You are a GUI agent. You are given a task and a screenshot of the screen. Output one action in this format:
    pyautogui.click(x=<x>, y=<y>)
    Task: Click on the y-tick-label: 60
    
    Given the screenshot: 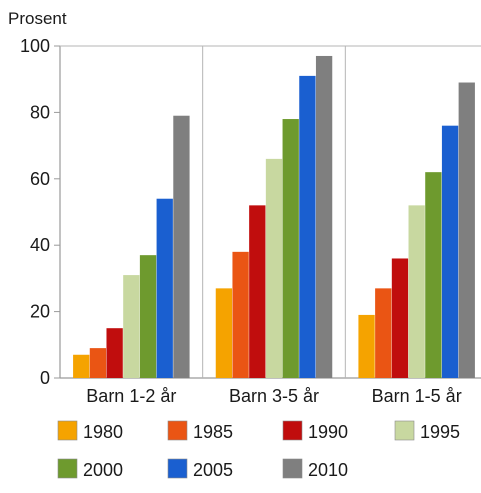 What is the action you would take?
    pyautogui.click(x=40, y=179)
    